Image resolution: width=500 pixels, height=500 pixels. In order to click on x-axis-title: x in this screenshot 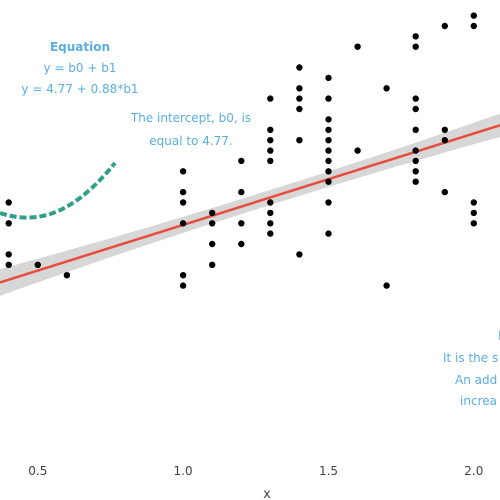, I will do `click(267, 493)`.